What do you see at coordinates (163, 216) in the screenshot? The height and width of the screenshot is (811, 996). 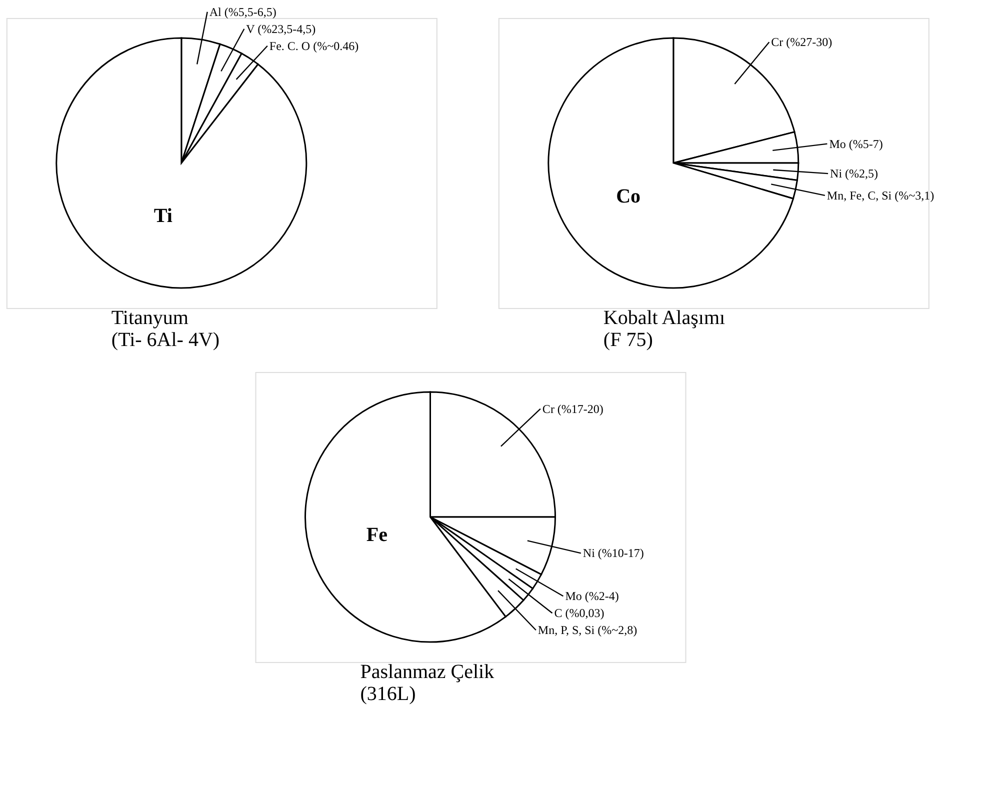 I see `slice-label: Ti` at bounding box center [163, 216].